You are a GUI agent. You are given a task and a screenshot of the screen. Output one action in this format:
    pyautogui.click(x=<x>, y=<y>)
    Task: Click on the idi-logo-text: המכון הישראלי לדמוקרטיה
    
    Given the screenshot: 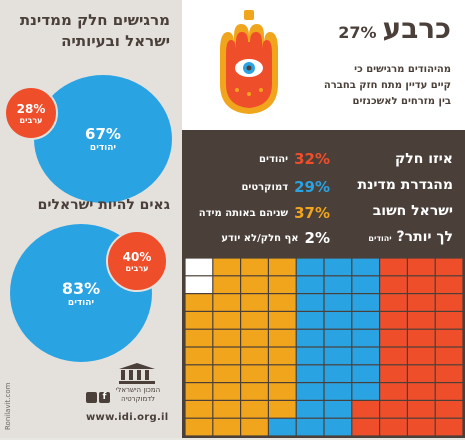 What is the action you would take?
    pyautogui.click(x=138, y=395)
    